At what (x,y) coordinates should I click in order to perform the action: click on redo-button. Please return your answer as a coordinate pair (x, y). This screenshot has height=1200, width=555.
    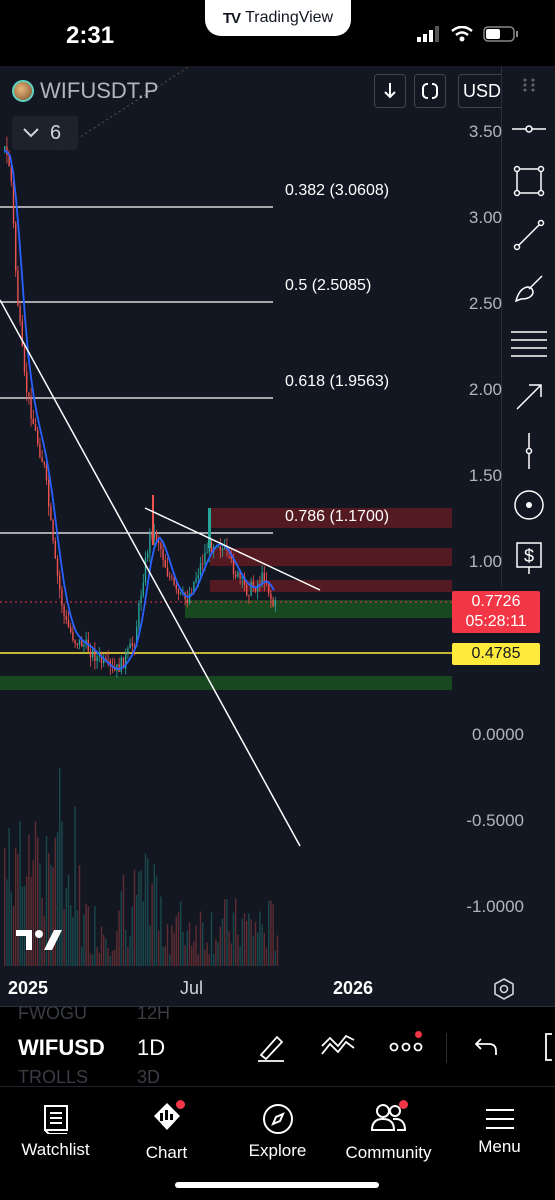
    Looking at the image, I should click on (542, 1047).